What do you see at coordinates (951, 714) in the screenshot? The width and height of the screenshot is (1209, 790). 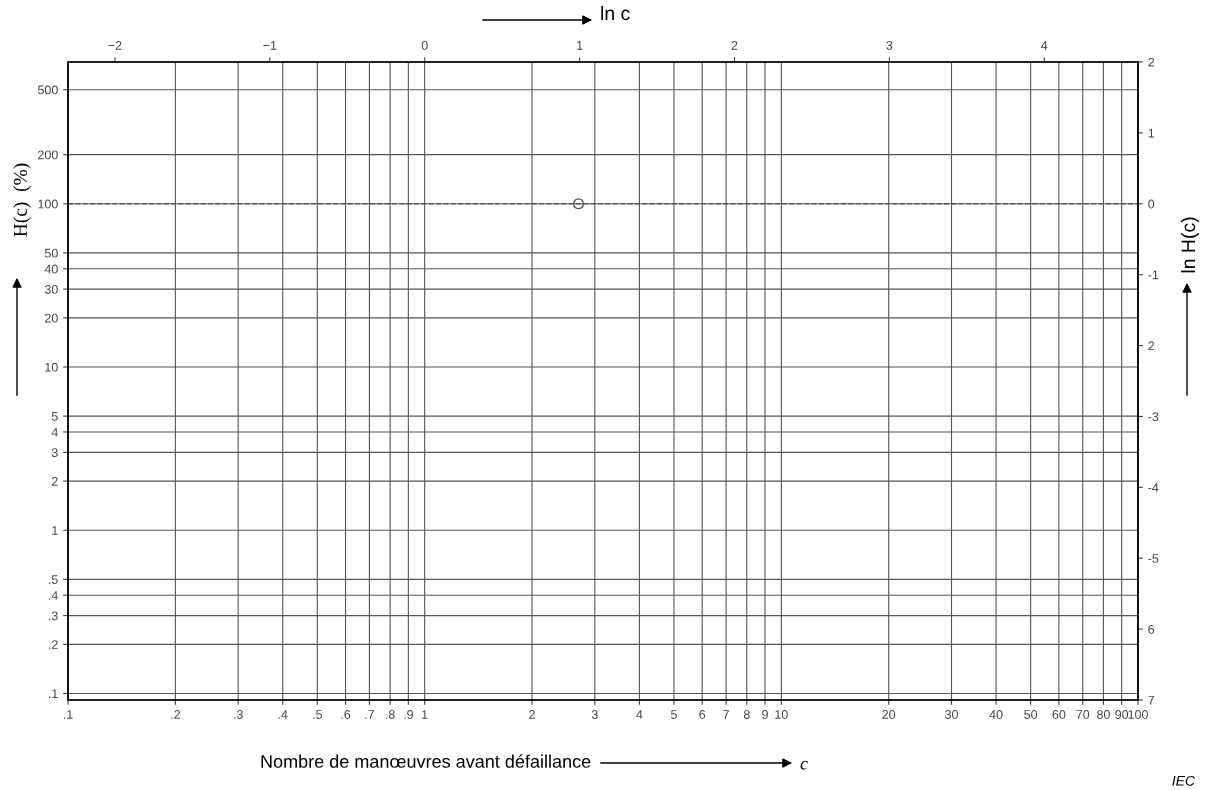 I see `x-tick-label: 30` at bounding box center [951, 714].